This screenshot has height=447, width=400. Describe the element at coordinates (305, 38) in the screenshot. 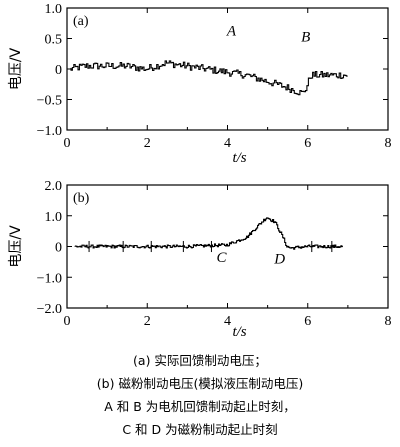

I see `annotation-B: B` at that location.